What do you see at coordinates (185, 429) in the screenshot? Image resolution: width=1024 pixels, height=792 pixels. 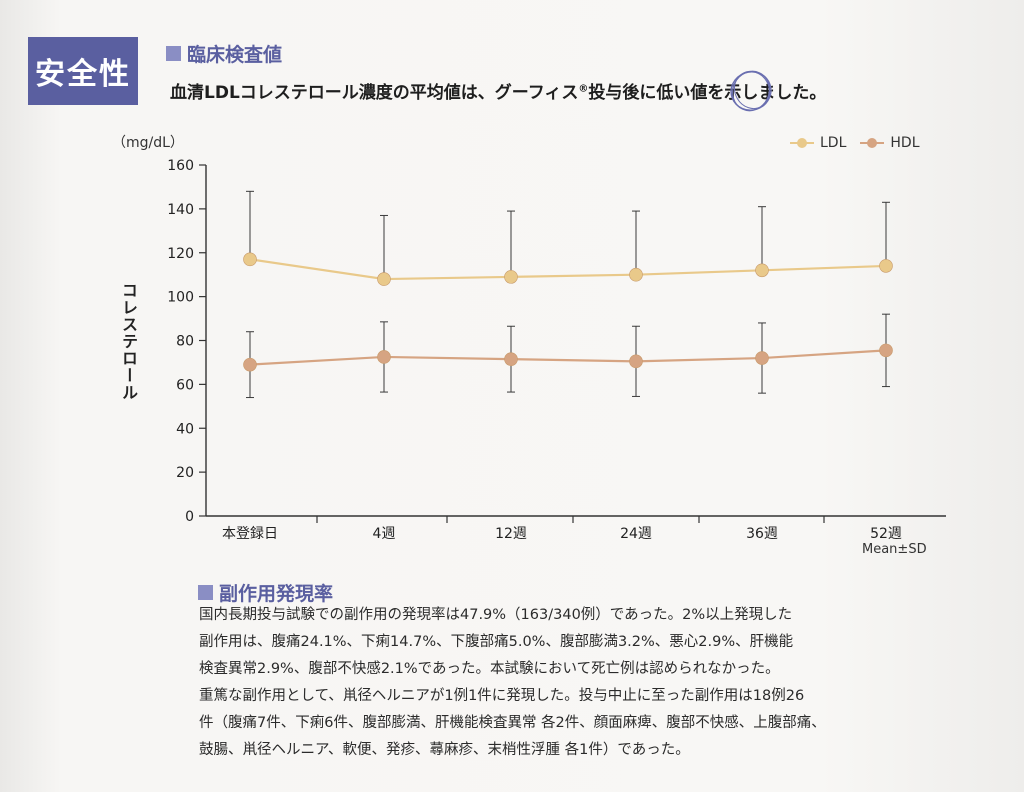 I see `y-tick-label: 40` at bounding box center [185, 429].